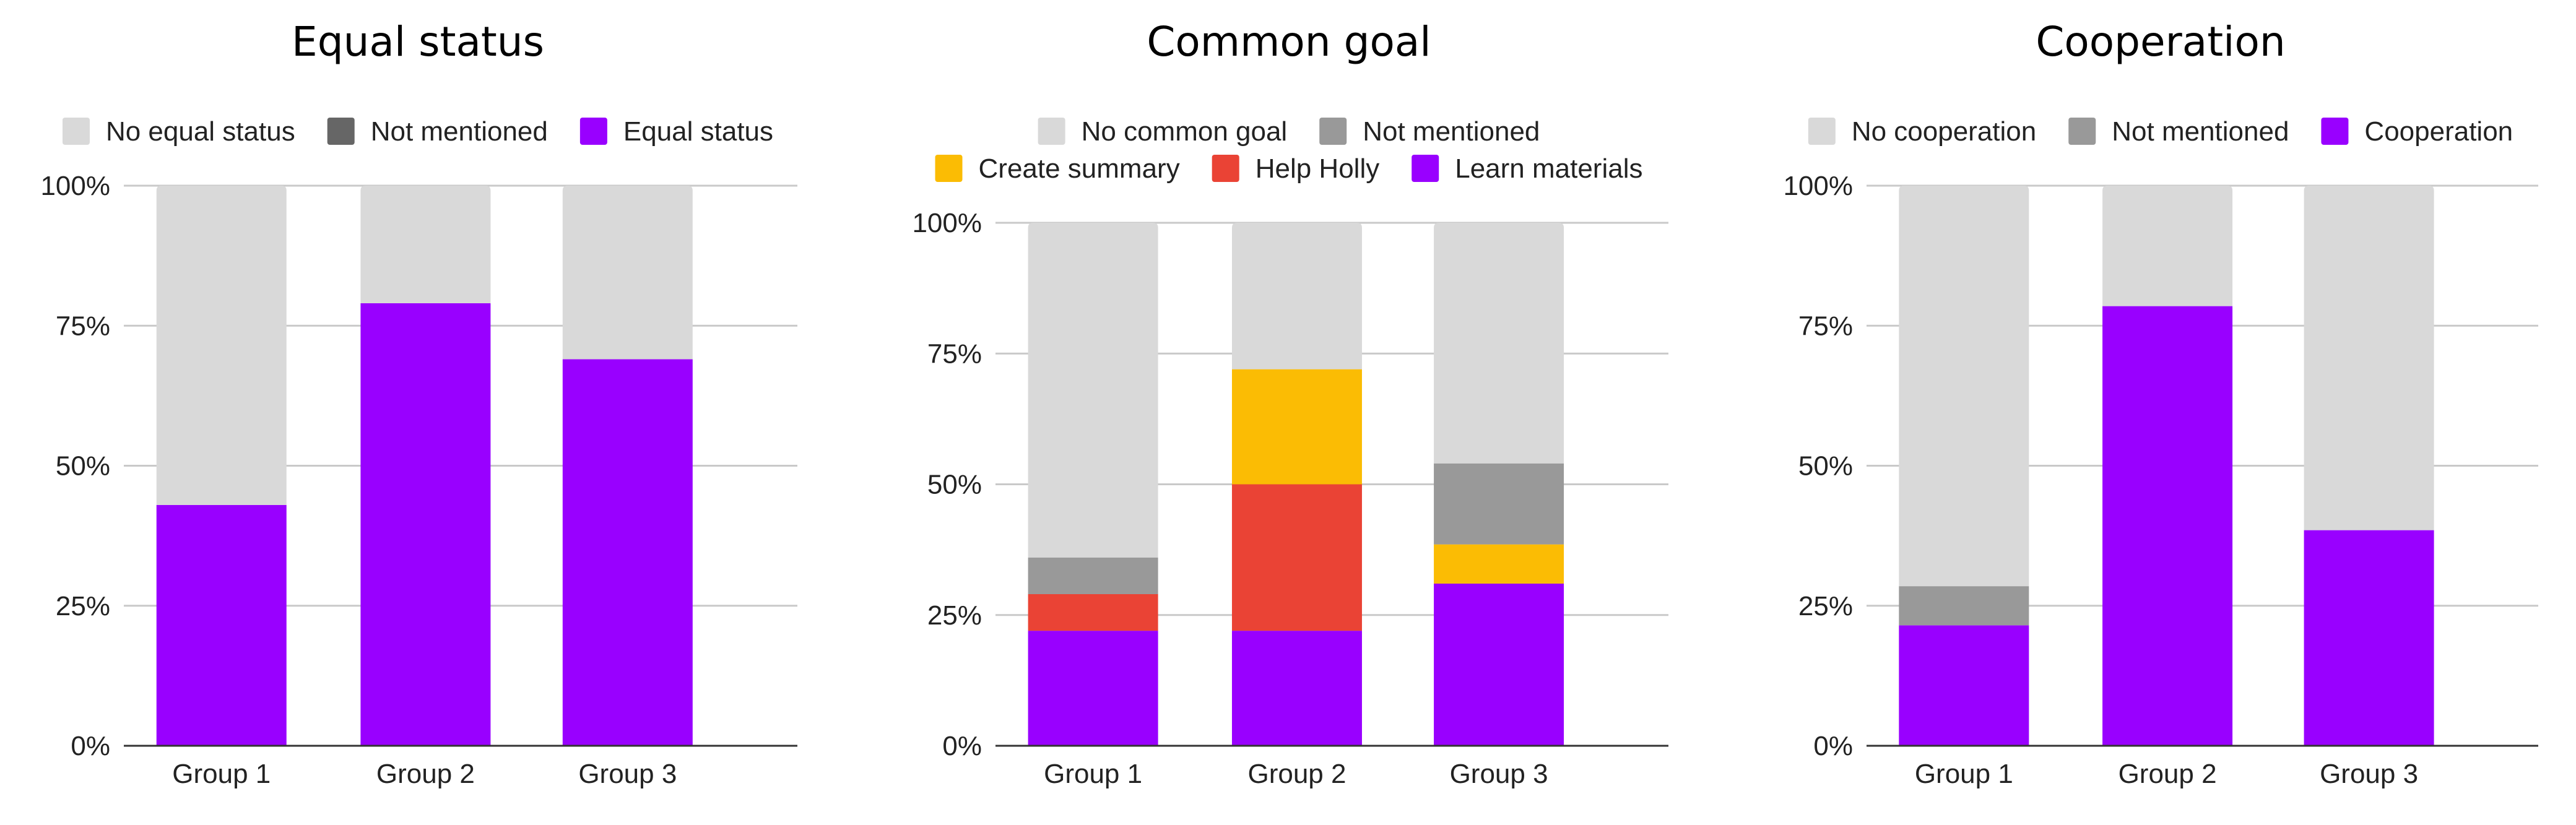 The image size is (2576, 825). What do you see at coordinates (1548, 168) in the screenshot?
I see `legend-label-learn-materials: Learn materials` at bounding box center [1548, 168].